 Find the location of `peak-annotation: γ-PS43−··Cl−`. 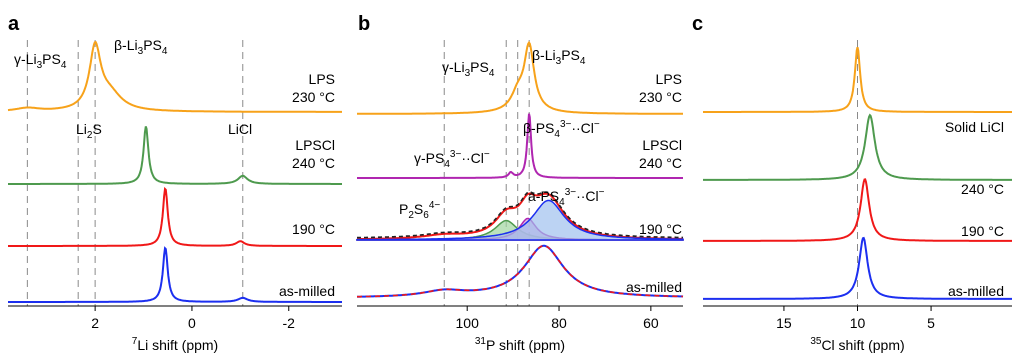

peak-annotation: γ-PS43−··Cl− is located at coordinates (452, 159).